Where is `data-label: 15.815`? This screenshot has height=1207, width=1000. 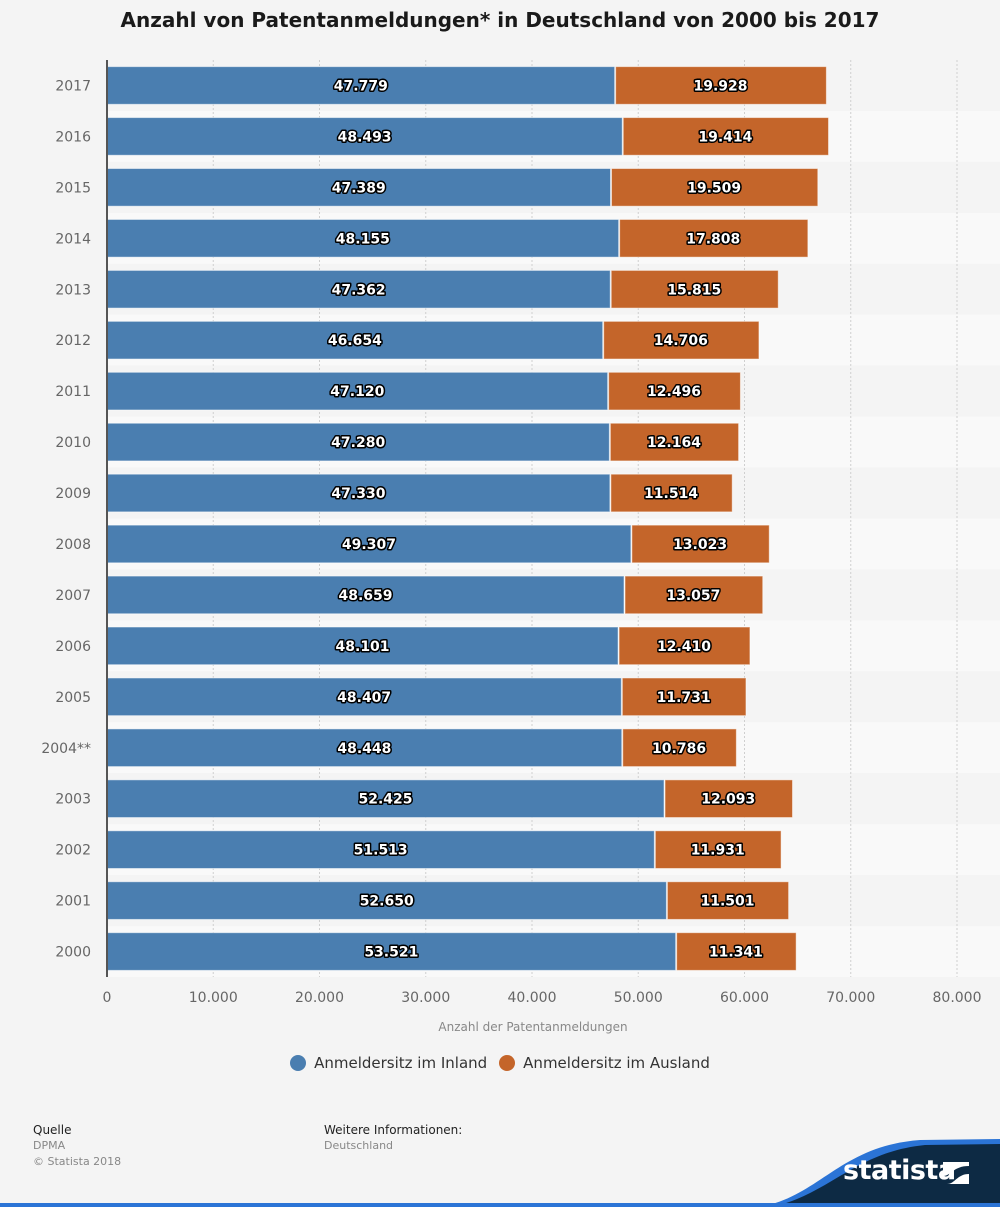 data-label: 15.815 is located at coordinates (694, 290).